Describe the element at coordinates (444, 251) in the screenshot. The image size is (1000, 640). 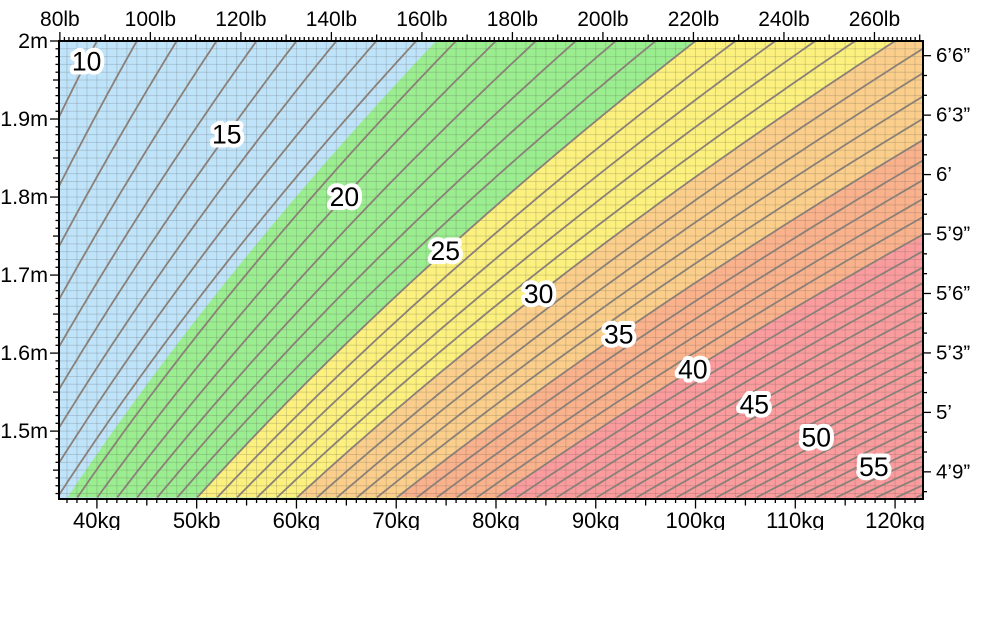
I see `bmi-label-25: 25` at that location.